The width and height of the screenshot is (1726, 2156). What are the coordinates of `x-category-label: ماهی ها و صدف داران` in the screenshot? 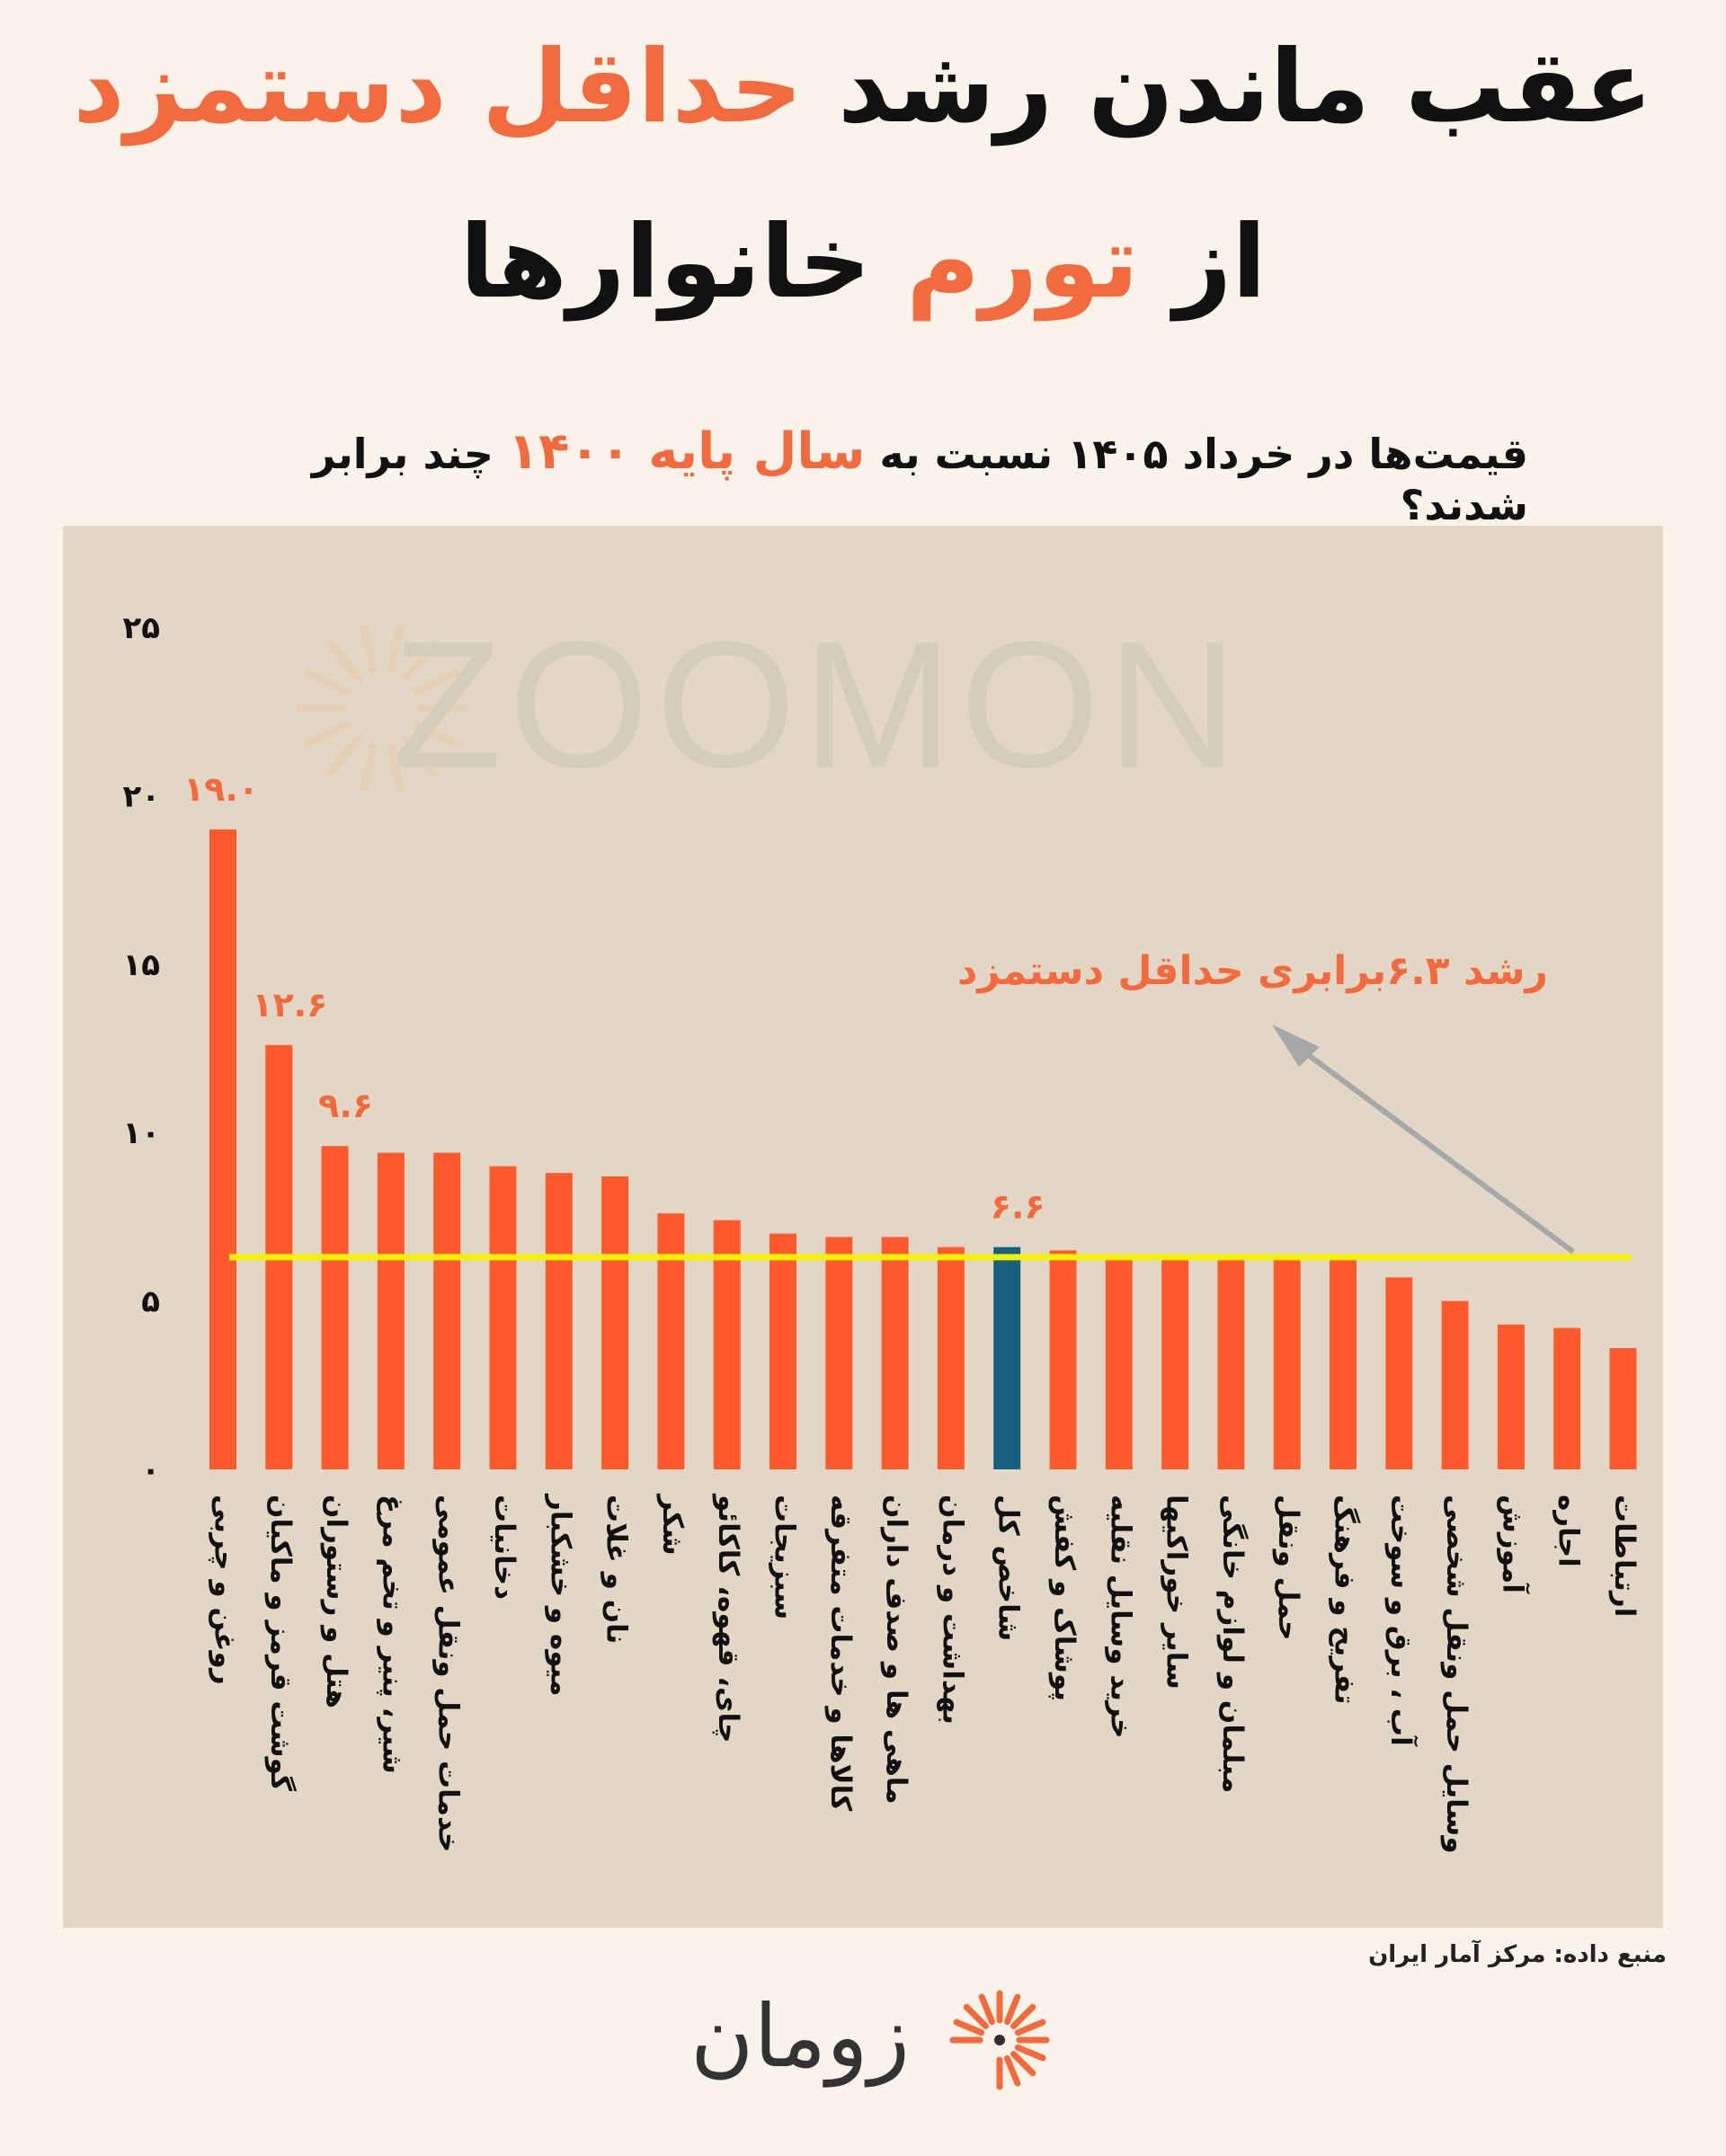 It's located at (896, 1650).